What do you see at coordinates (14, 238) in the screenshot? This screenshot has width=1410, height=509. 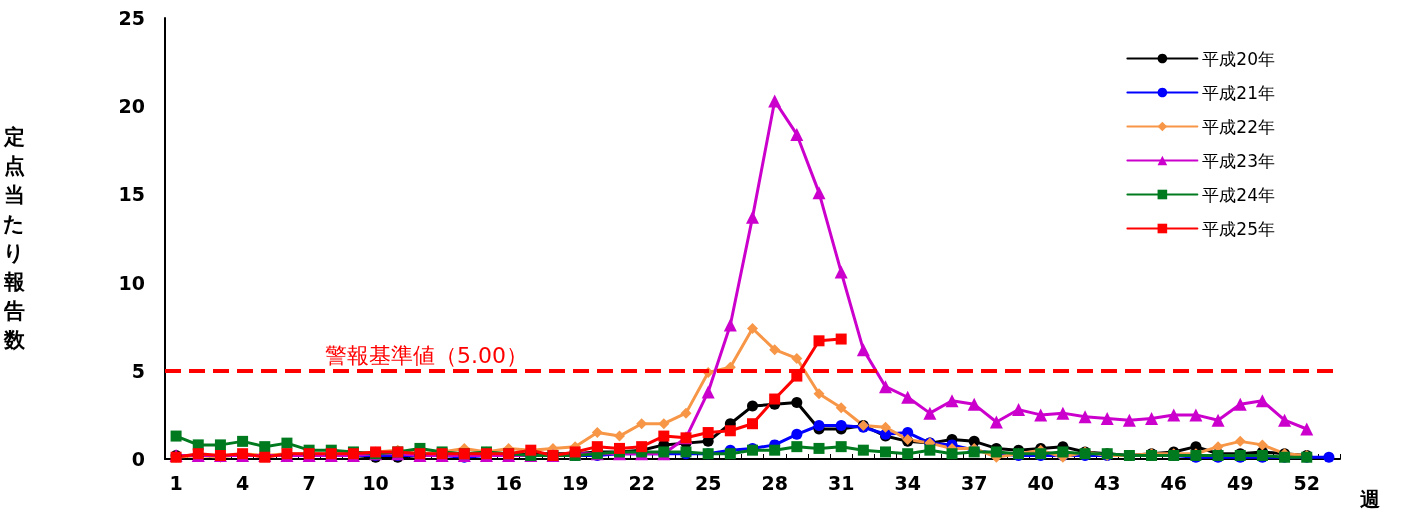 I see `y-axis-title: 定点当たり報告数` at bounding box center [14, 238].